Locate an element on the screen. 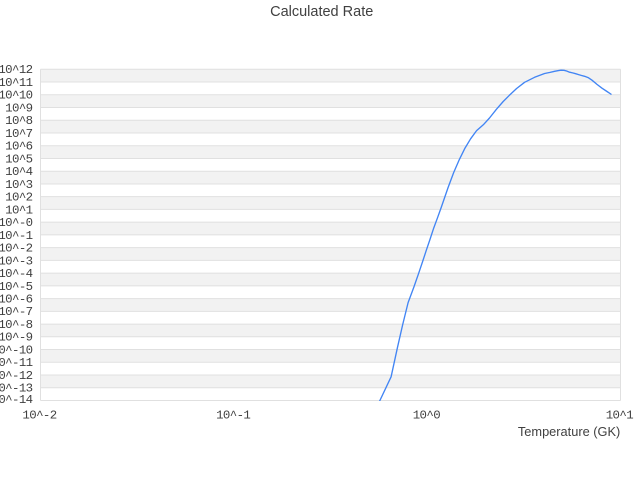 The image size is (640, 485). svg-text: 10^-12 is located at coordinates (16, 376).